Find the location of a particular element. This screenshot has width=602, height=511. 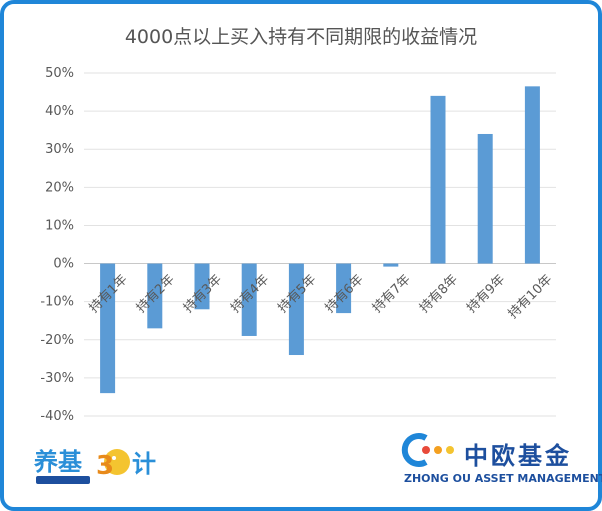

svg-text: 计 is located at coordinates (144, 464).